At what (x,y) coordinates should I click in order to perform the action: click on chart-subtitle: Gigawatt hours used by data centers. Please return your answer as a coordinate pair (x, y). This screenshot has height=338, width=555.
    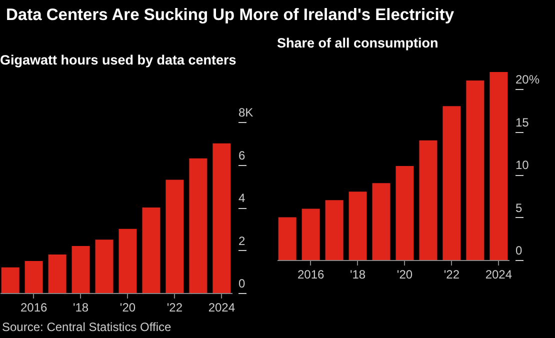
    Looking at the image, I should click on (118, 60).